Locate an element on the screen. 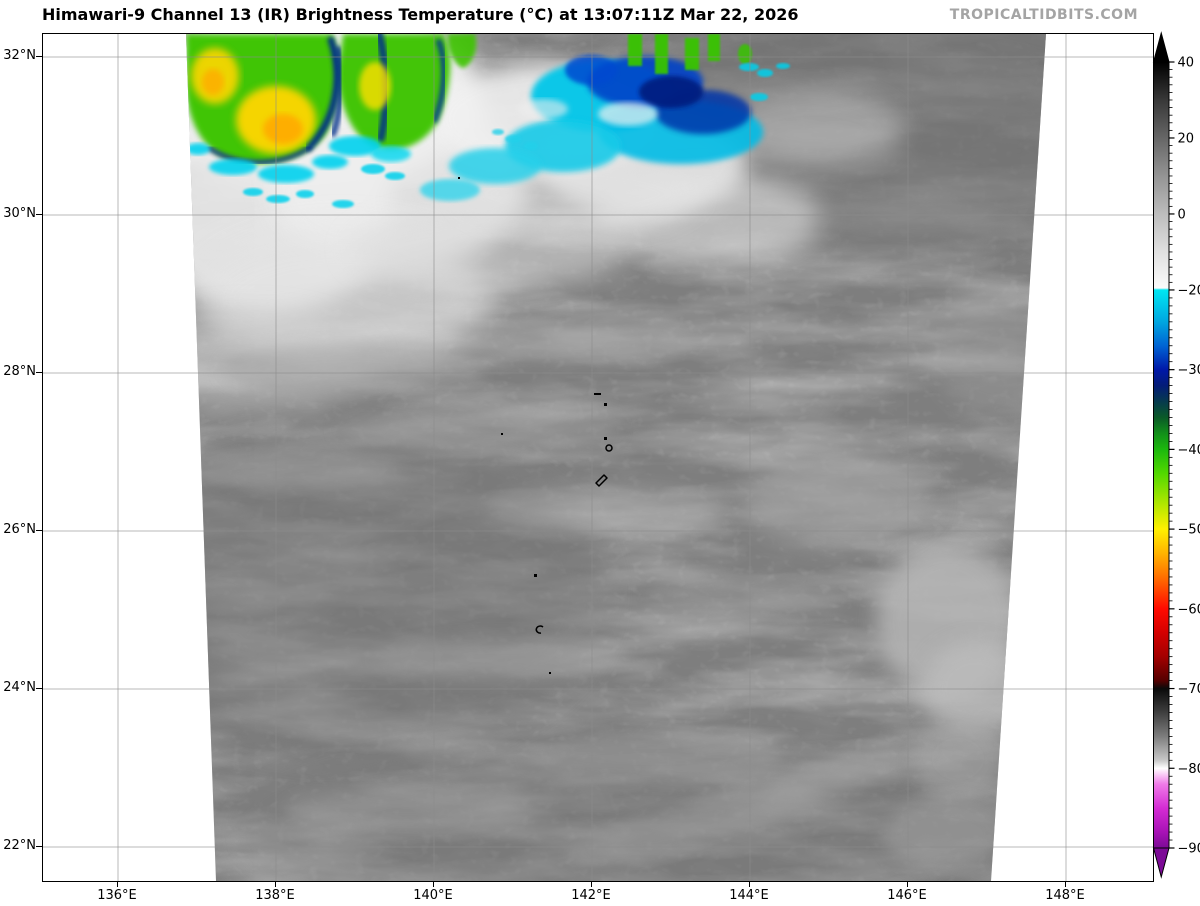 The width and height of the screenshot is (1200, 906). colorbar-tick-label: 0 is located at coordinates (1182, 214).